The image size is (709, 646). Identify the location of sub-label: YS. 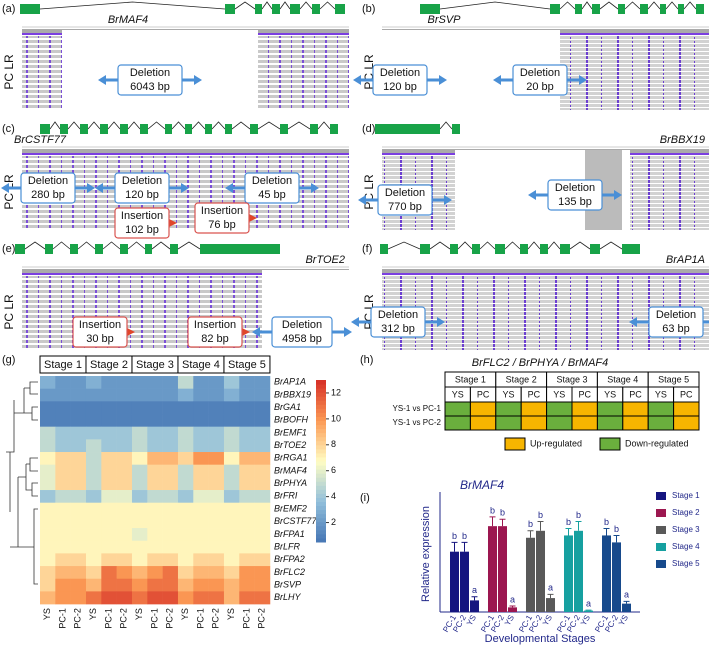
(458, 394).